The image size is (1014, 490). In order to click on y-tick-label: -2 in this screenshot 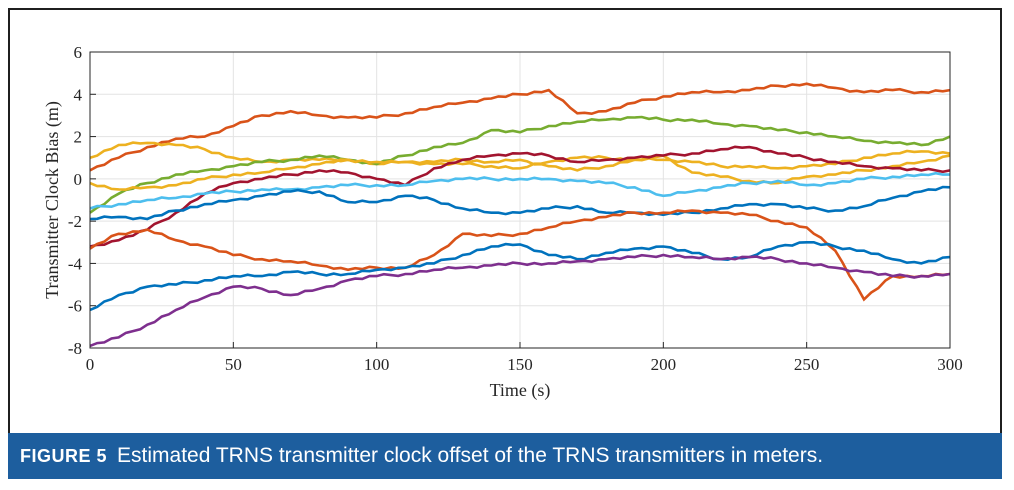, I will do `click(75, 221)`.